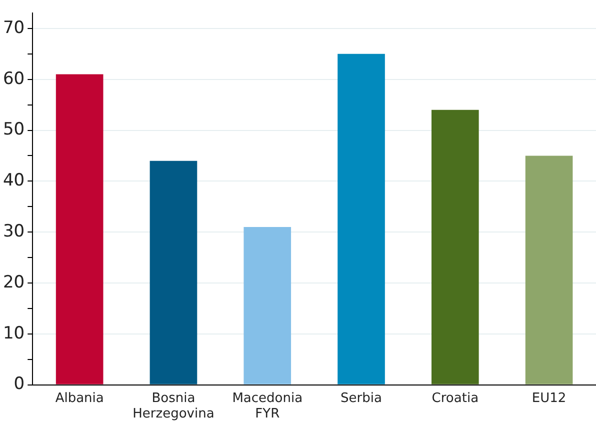 Image resolution: width=596 pixels, height=428 pixels. Describe the element at coordinates (549, 398) in the screenshot. I see `x-tick-label: EU12` at that location.